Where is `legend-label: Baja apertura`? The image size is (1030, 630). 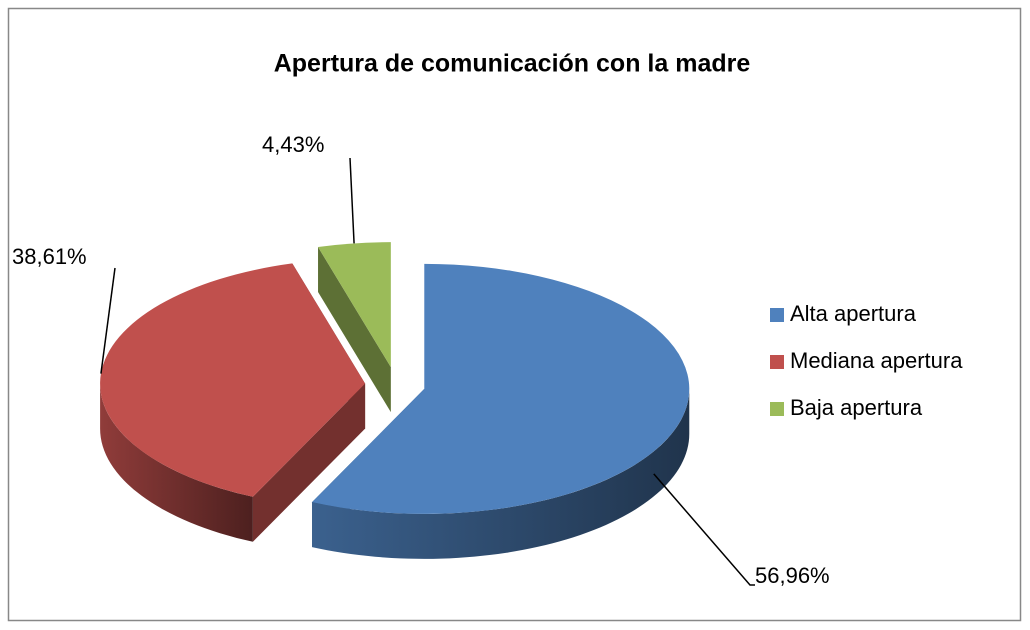 legend-label: Baja apertura is located at coordinates (856, 407).